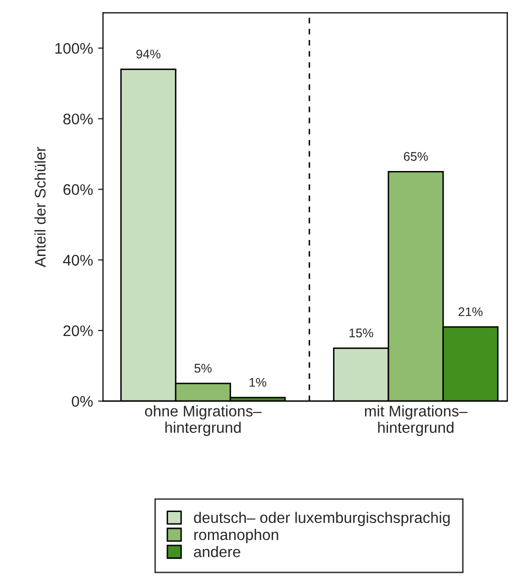  I want to click on data-label: 15%, so click(362, 333).